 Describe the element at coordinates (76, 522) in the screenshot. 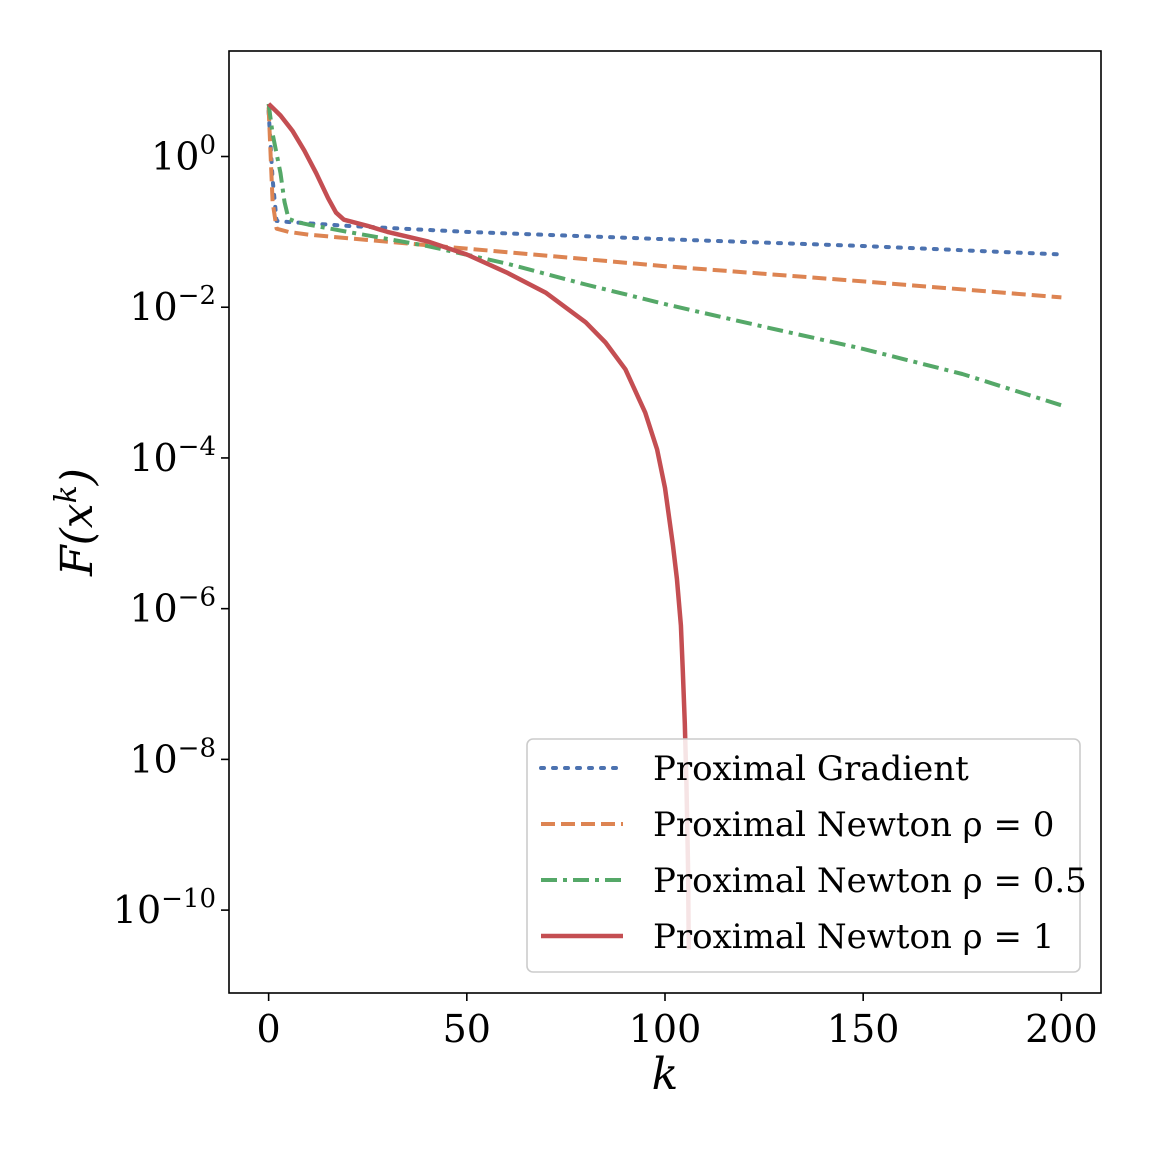

I see `y-axis-label: F(xk)` at that location.